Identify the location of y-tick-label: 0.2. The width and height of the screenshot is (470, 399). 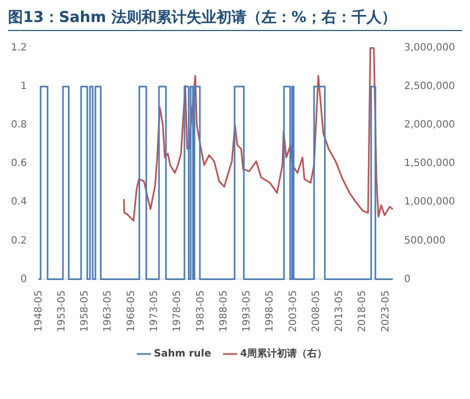
(18, 240).